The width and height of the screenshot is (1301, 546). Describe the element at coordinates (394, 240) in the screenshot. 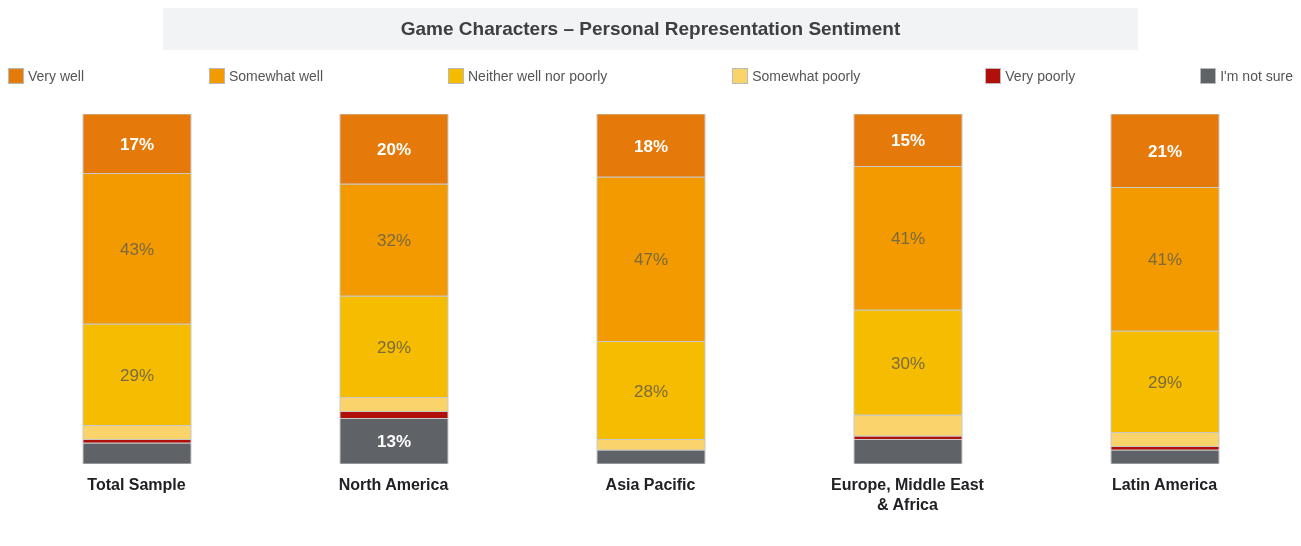

I see `data-label: 32%` at that location.